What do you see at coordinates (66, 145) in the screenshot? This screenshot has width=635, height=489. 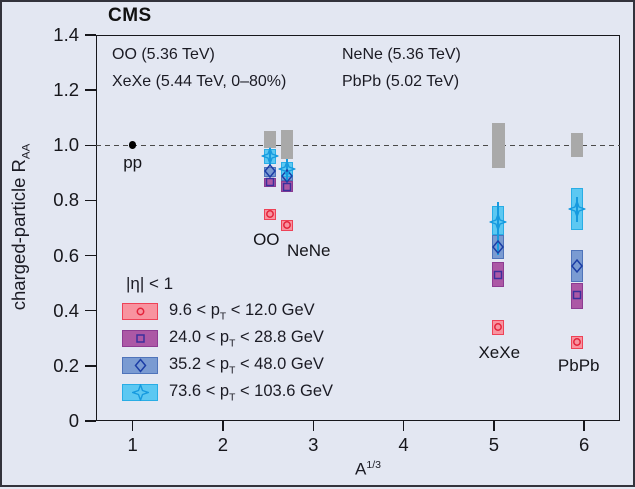 I see `y-tick-label: 1.0` at bounding box center [66, 145].